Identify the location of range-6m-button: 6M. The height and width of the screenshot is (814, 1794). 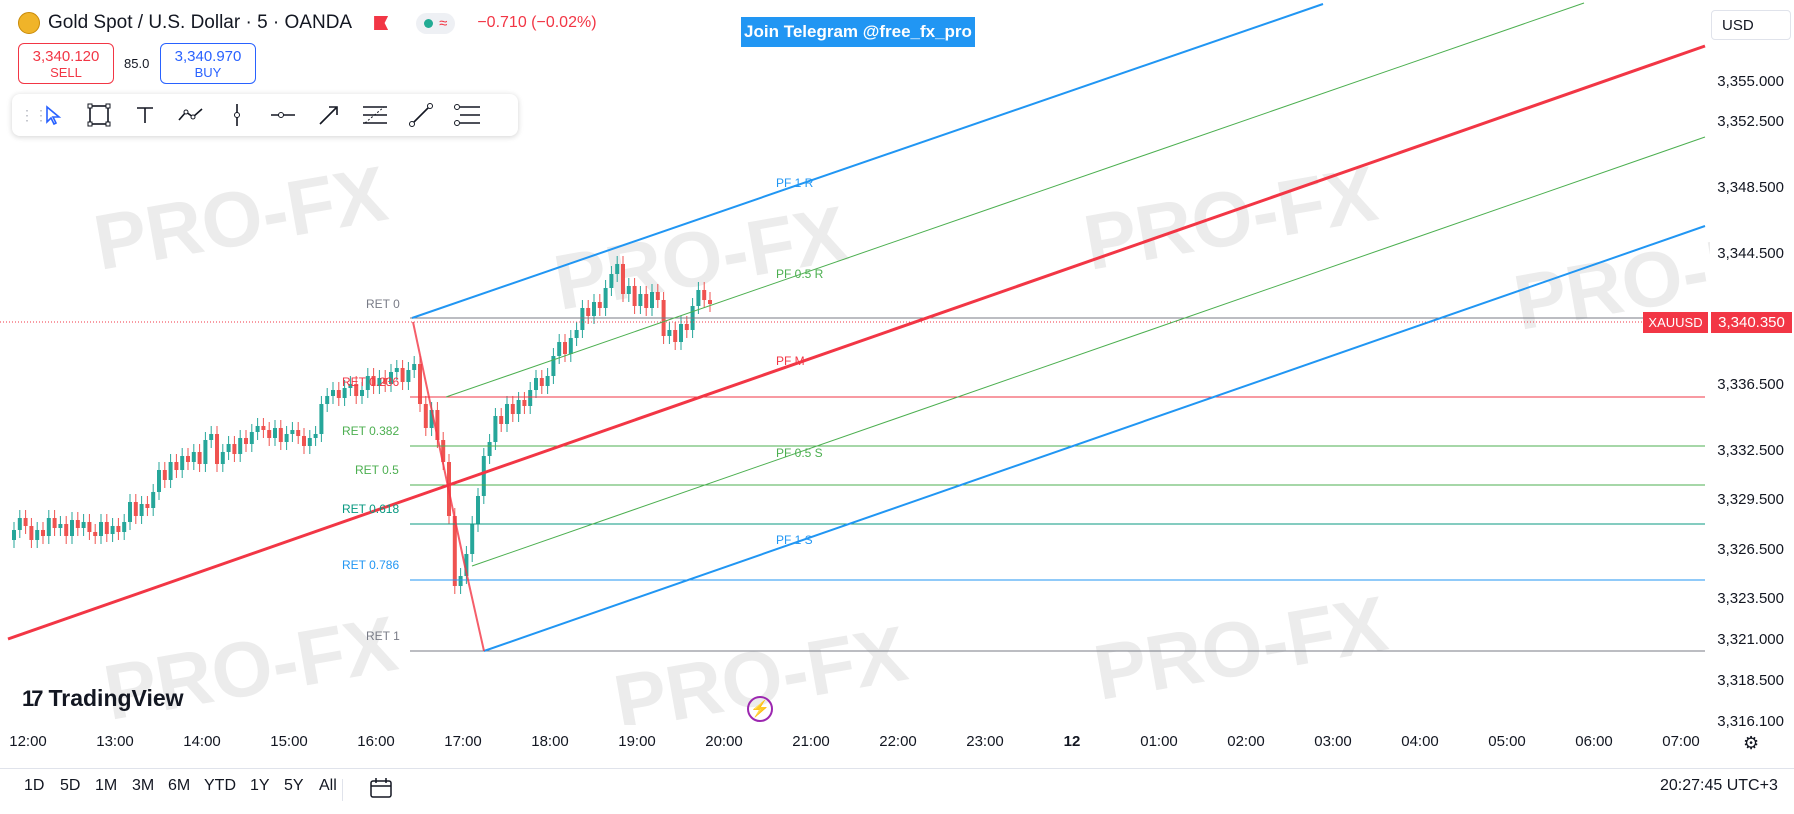
(179, 785).